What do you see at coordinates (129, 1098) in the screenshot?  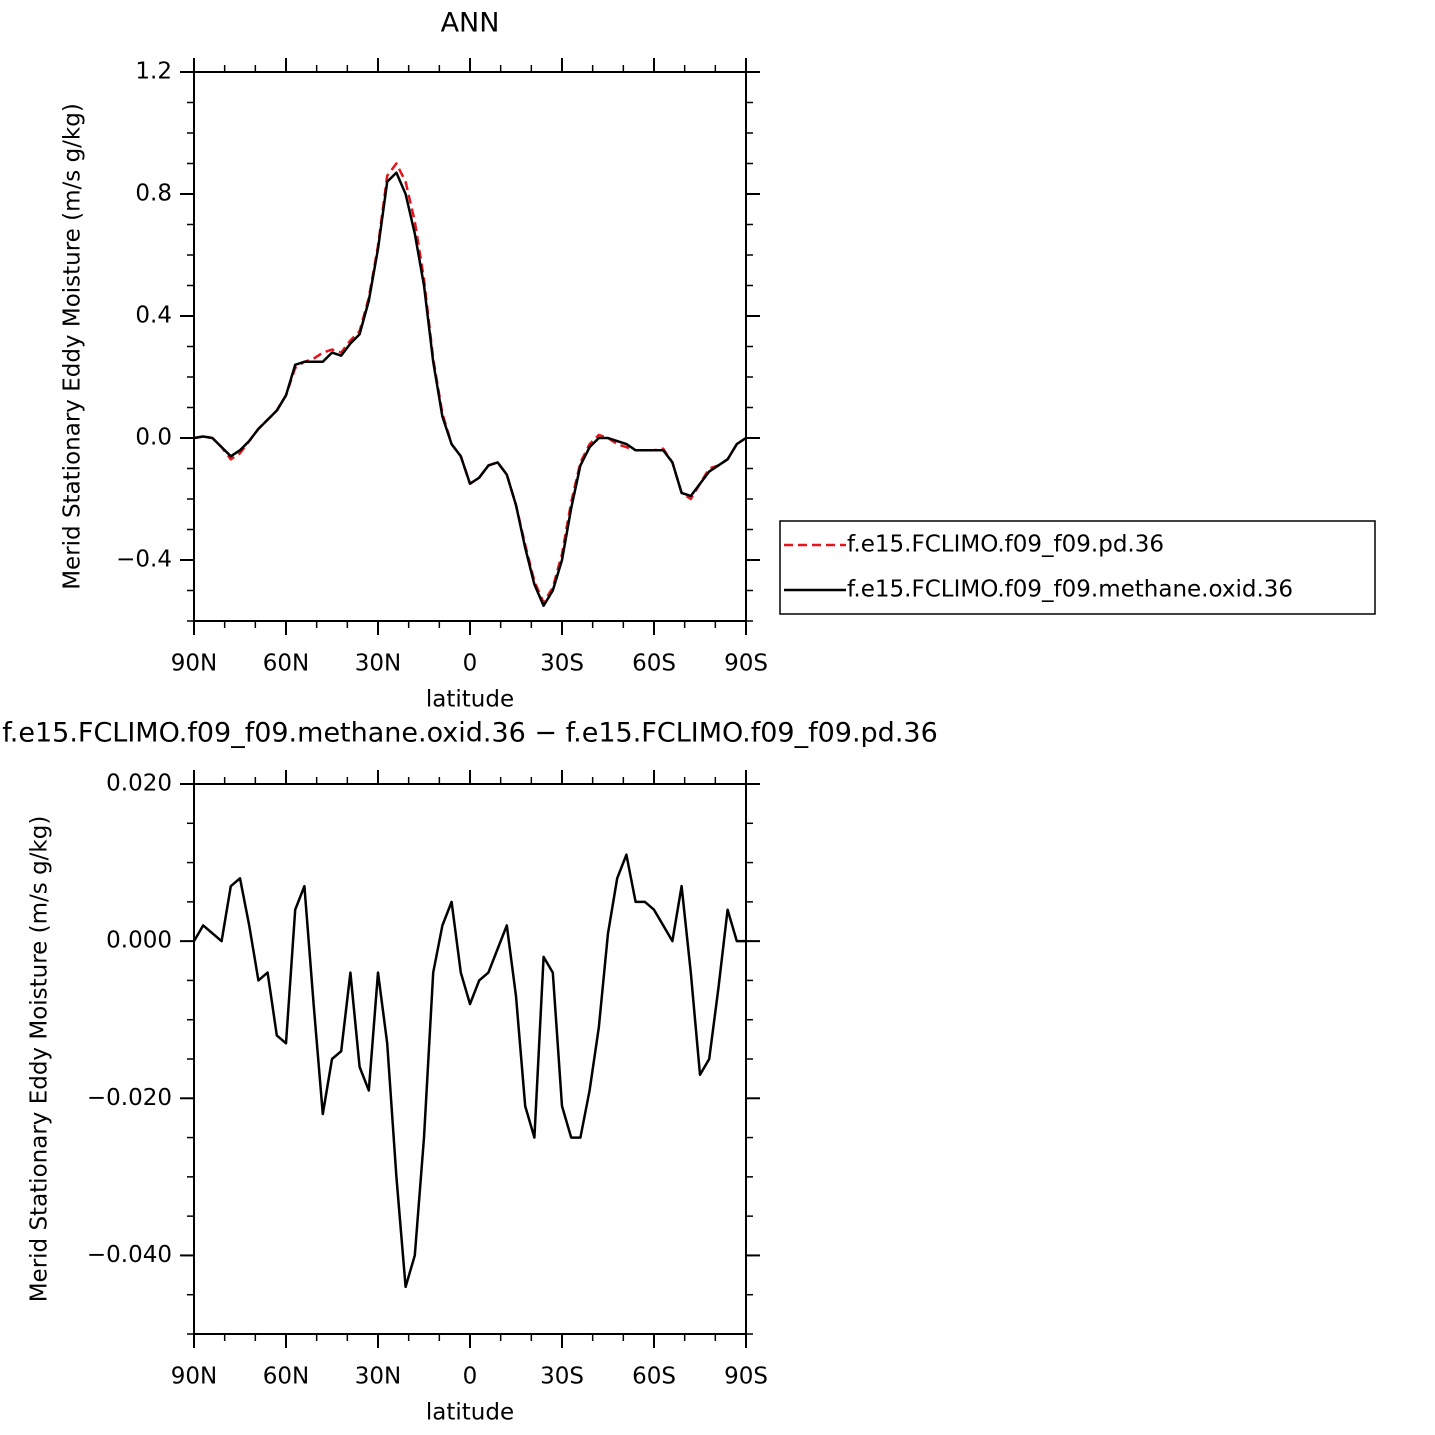 I see `y-tick-label: −0.020` at bounding box center [129, 1098].